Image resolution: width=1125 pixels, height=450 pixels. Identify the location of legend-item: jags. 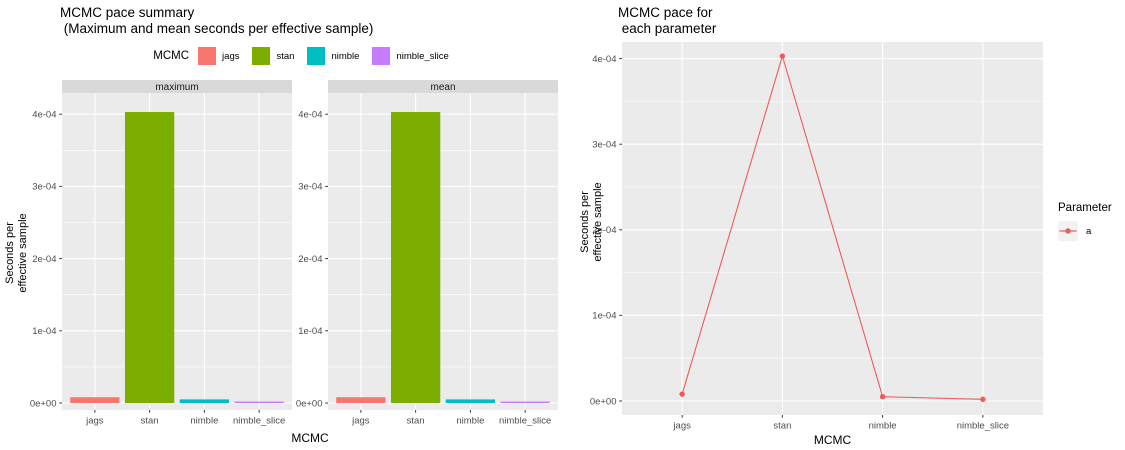
(218, 56).